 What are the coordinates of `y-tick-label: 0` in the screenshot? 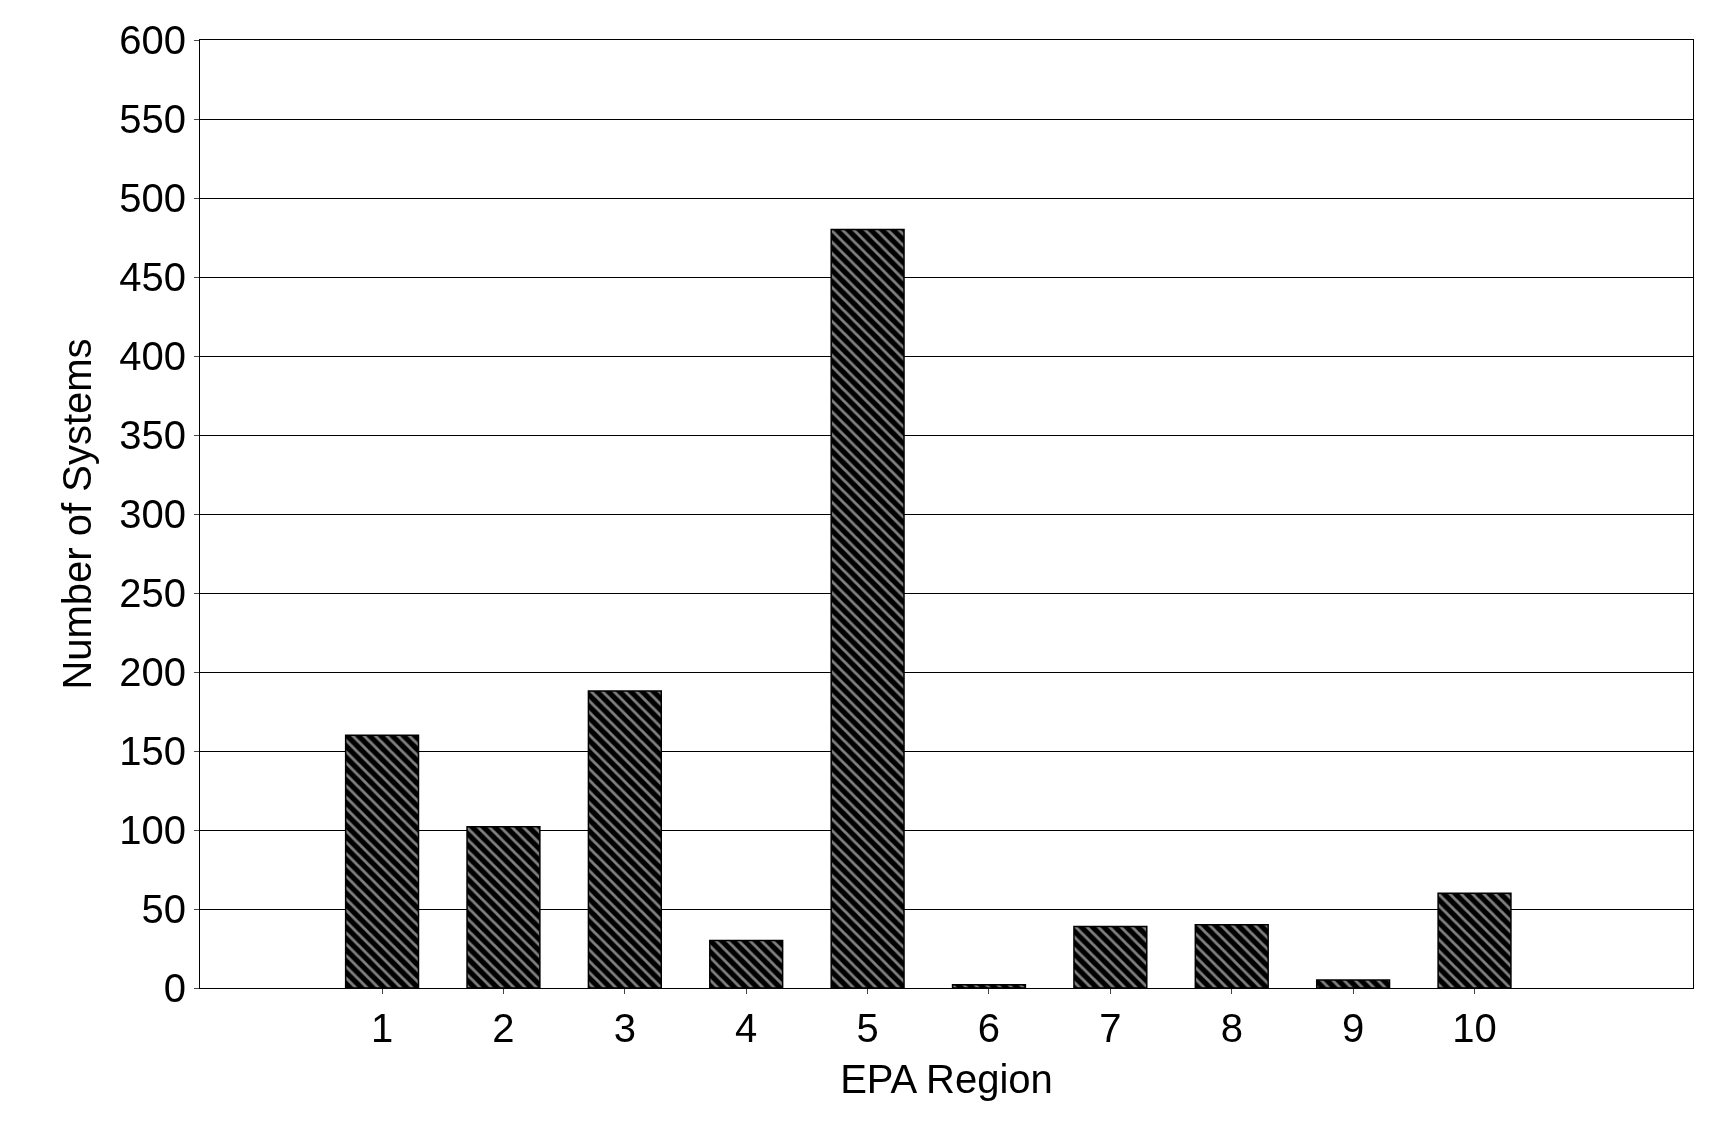 It's located at (174, 988).